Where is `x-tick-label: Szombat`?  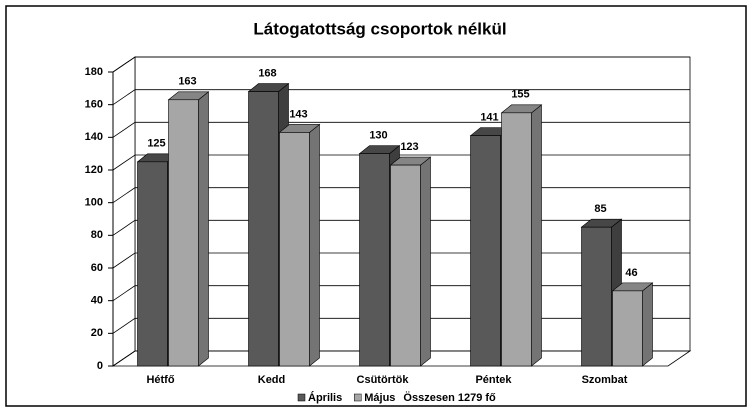 x-tick-label: Szombat is located at coordinates (605, 380).